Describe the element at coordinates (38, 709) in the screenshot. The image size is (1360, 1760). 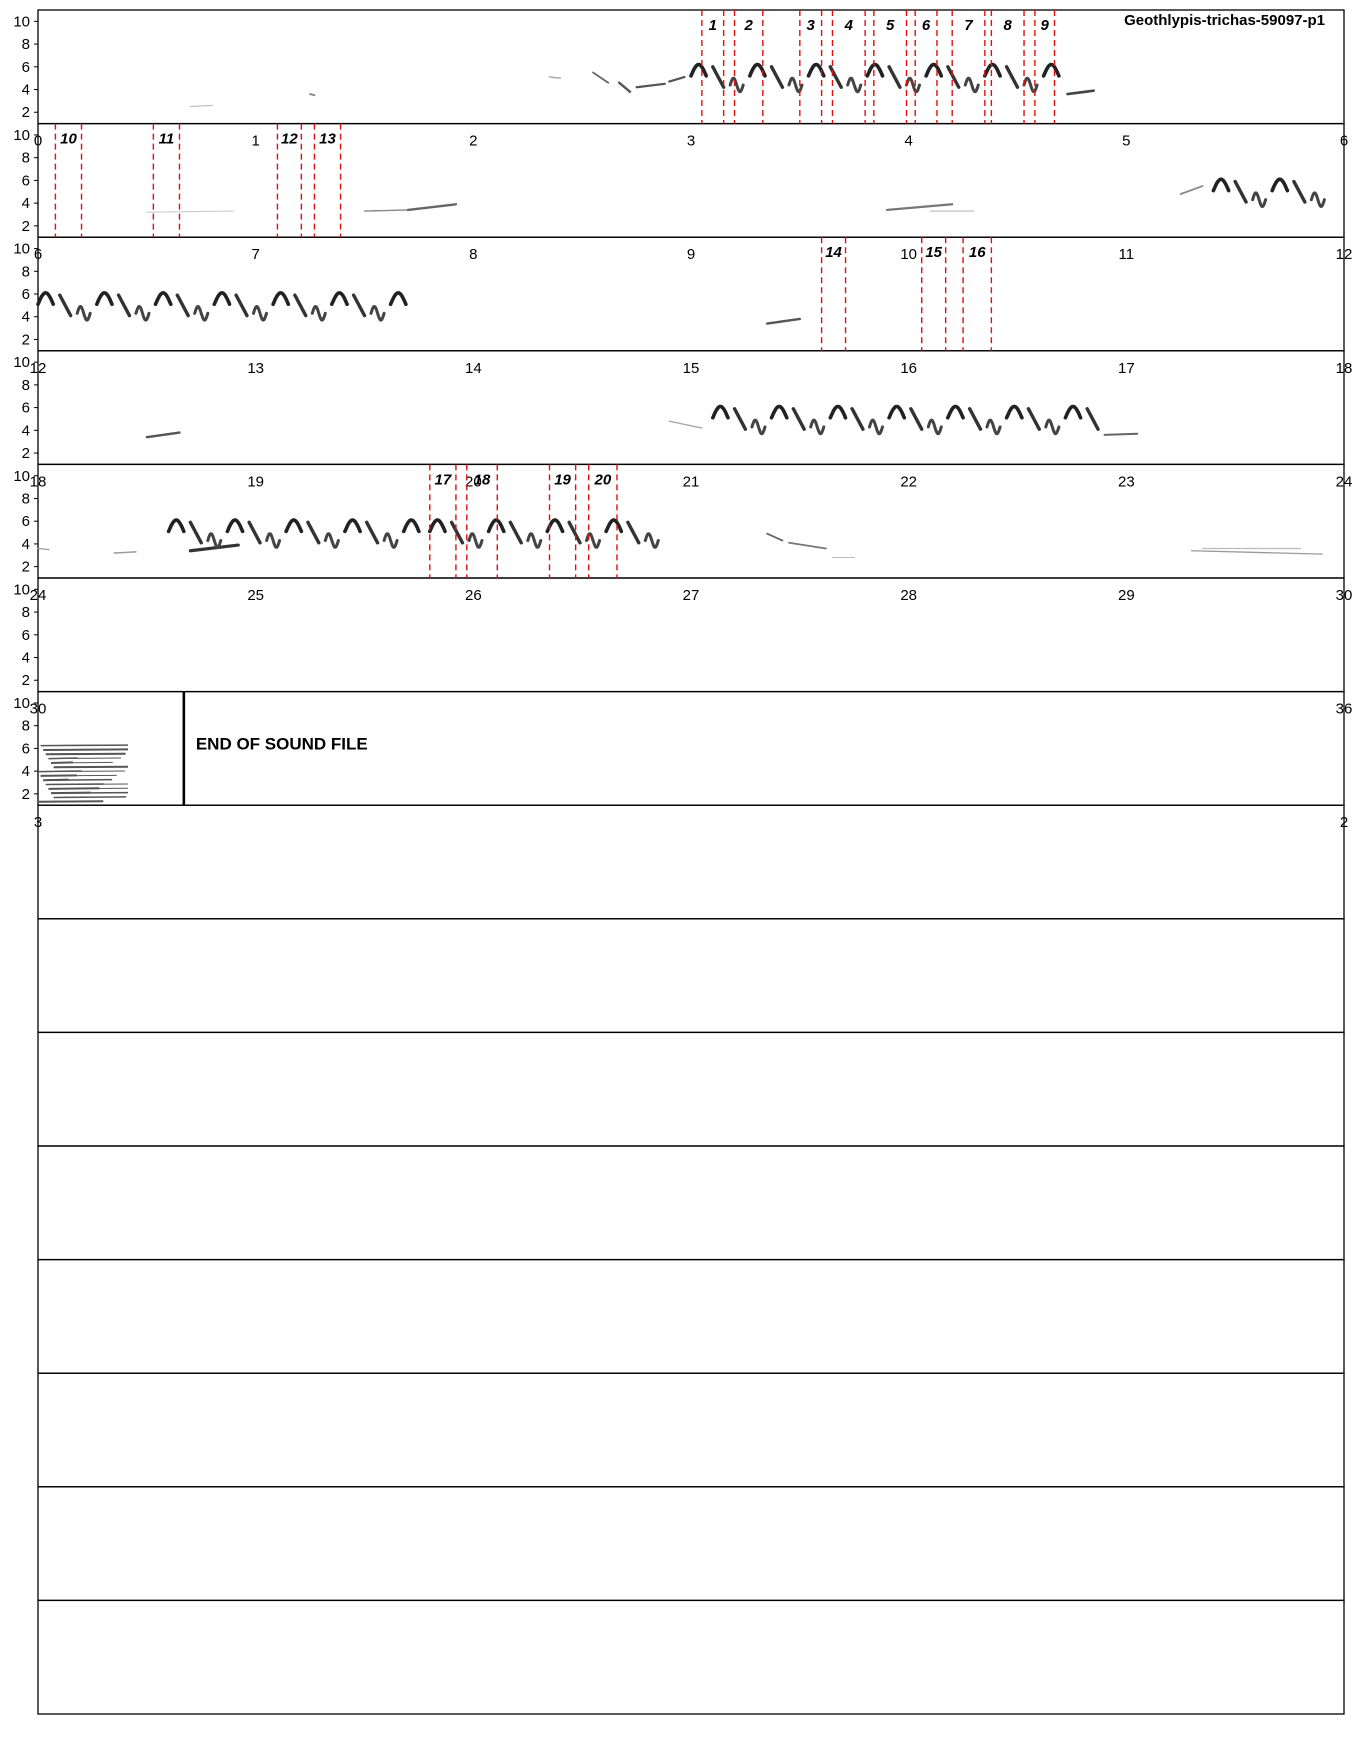
I see `x-tick-label: 30` at that location.